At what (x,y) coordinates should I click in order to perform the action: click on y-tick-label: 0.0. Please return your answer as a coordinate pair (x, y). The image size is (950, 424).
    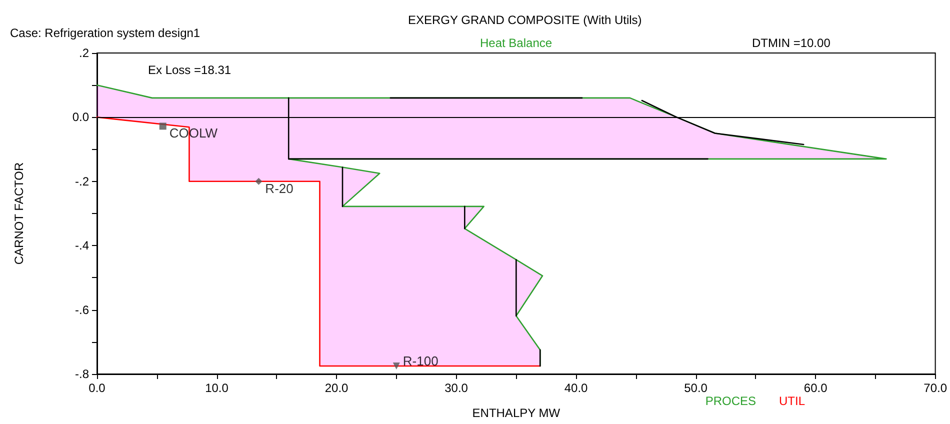
    Looking at the image, I should click on (81, 117).